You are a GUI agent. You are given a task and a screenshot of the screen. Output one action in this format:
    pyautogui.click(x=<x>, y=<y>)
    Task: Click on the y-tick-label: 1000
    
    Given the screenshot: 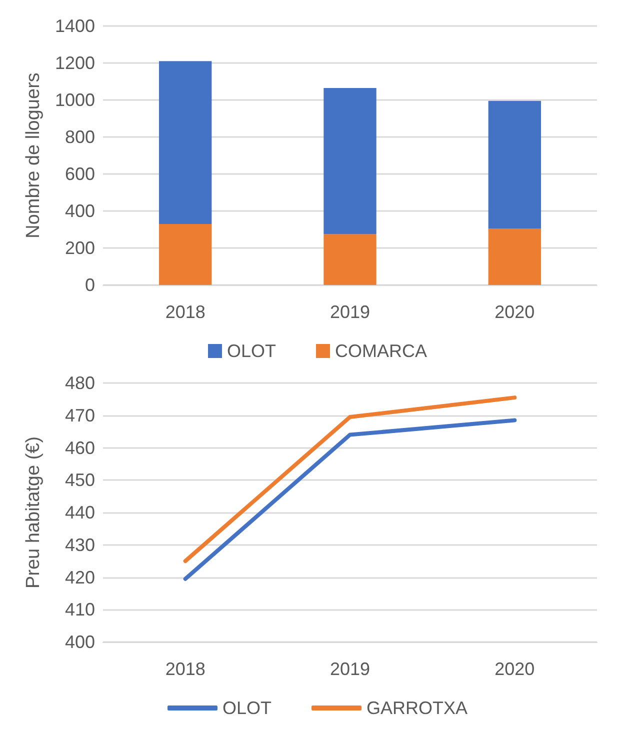 What is the action you would take?
    pyautogui.click(x=74, y=100)
    